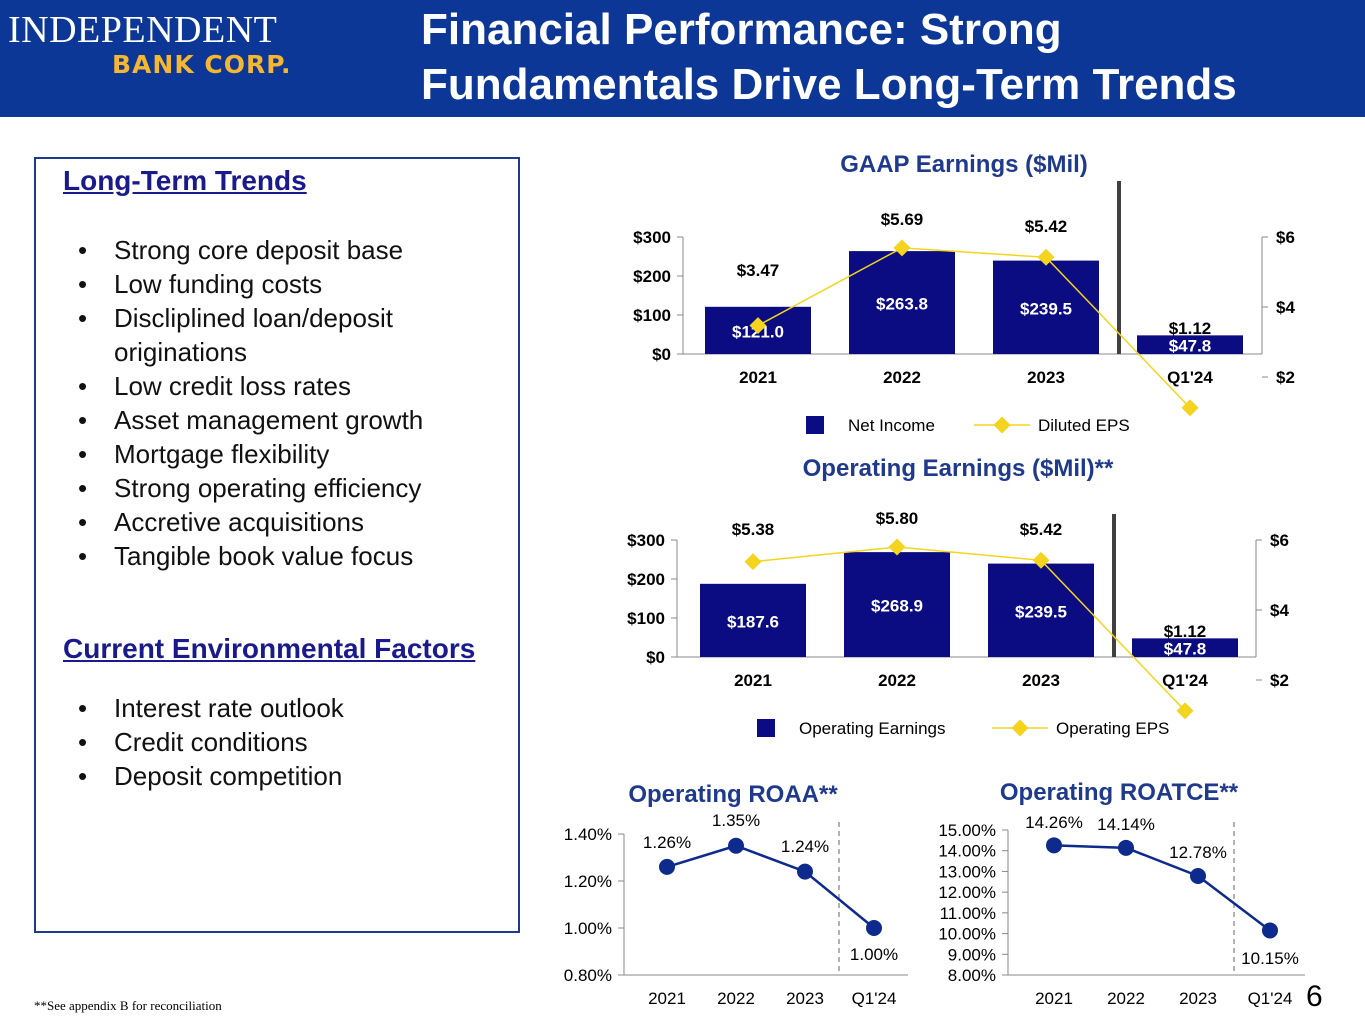 Image resolution: width=1365 pixels, height=1024 pixels. I want to click on operating-bar-label: $187.6, so click(753, 621).